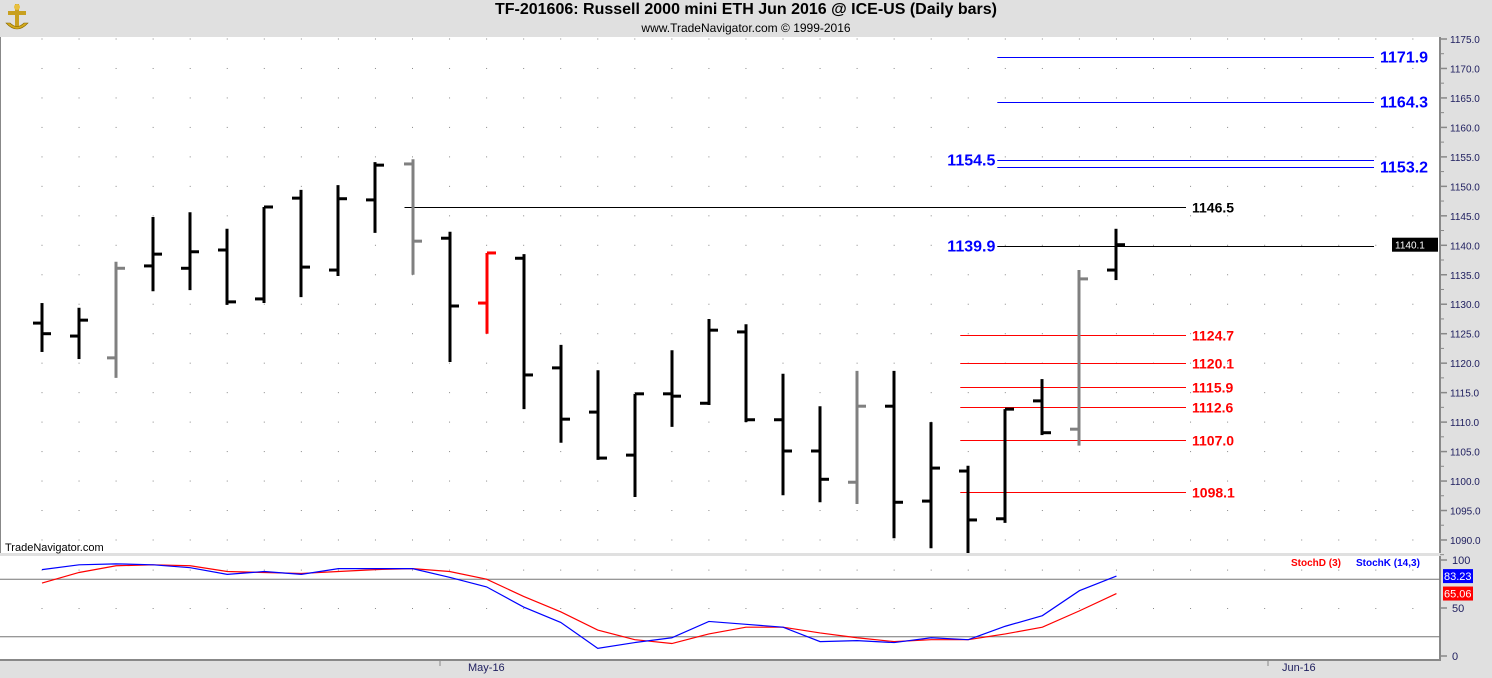 This screenshot has height=678, width=1492. I want to click on last-price-label: 1140.1, so click(1410, 246).